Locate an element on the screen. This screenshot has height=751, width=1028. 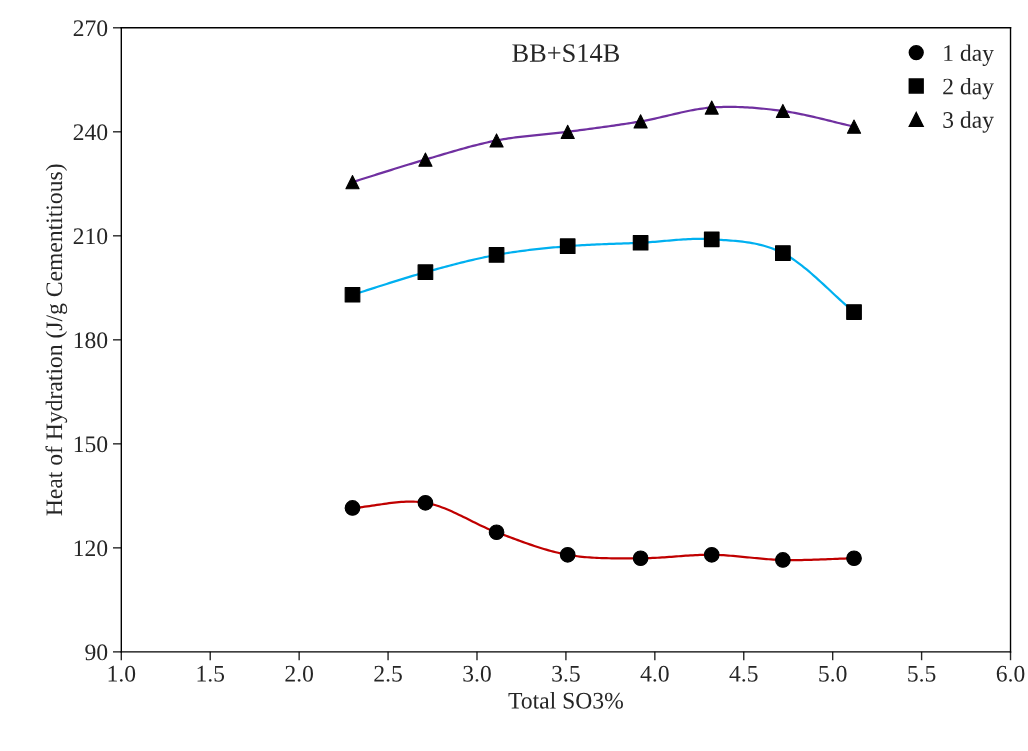
y-axis-title: Heat of Hydration (J/g Cementitious) is located at coordinates (56, 340).